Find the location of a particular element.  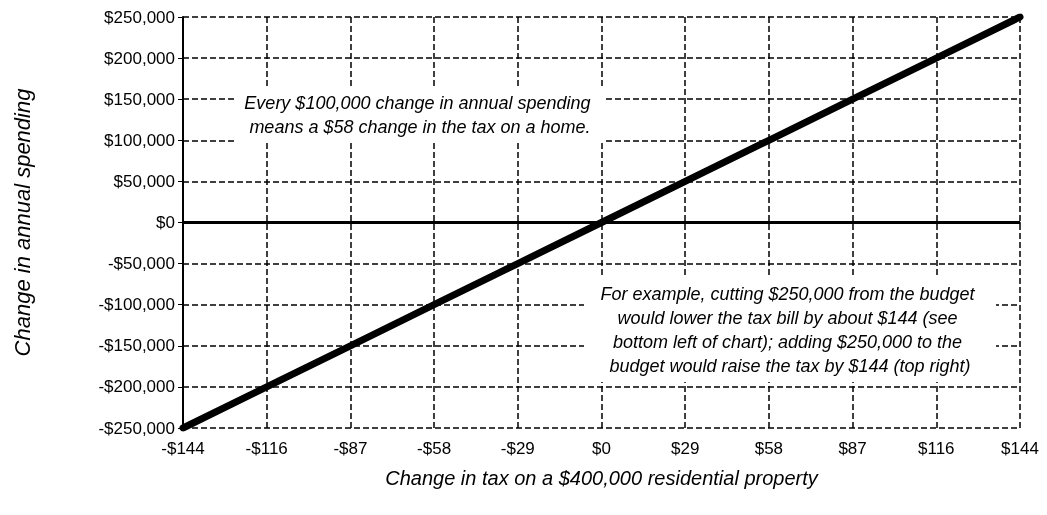

y-tick-label: $200,000 is located at coordinates (139, 58).